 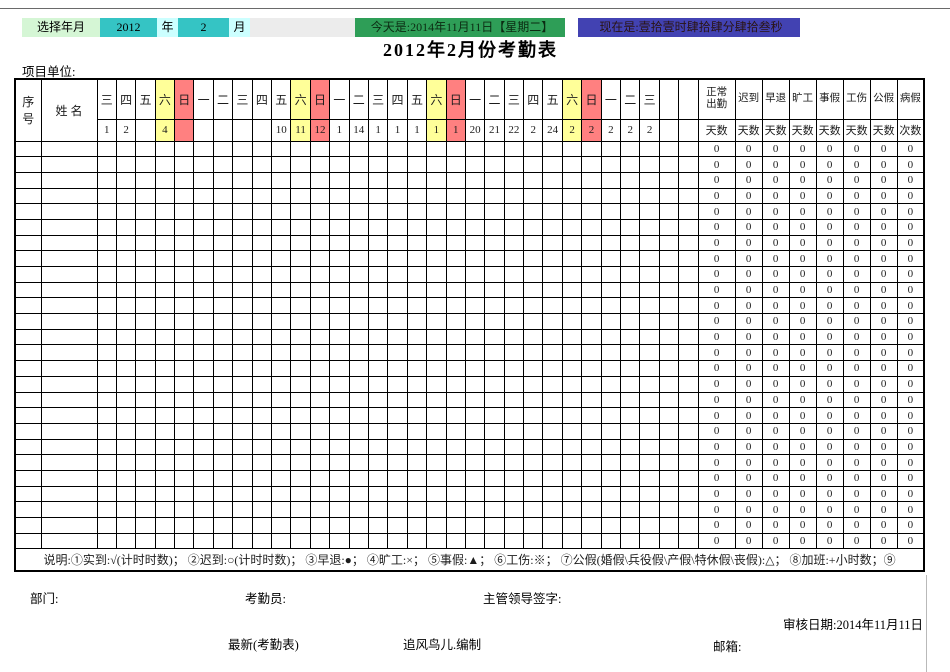 I want to click on stat-header-cell: 病假, so click(x=910, y=99).